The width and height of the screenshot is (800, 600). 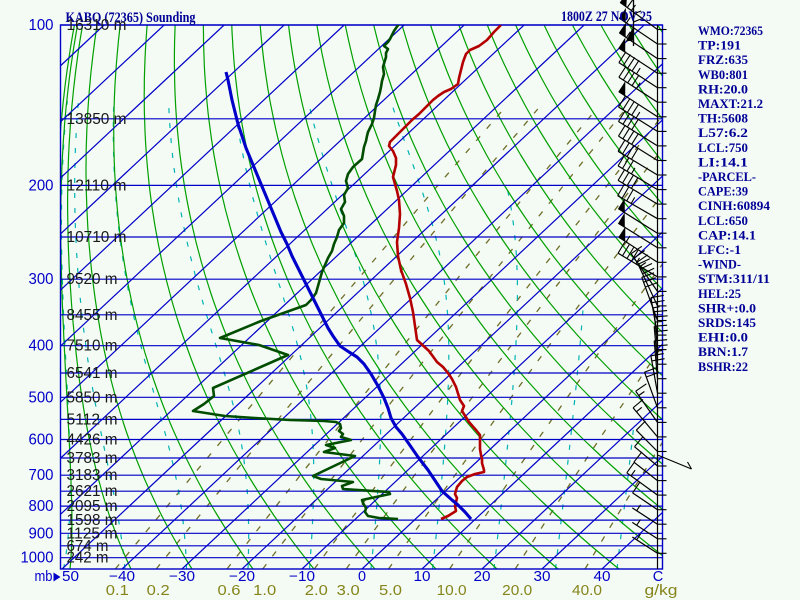 I want to click on svg-text: 0.2, so click(x=158, y=591).